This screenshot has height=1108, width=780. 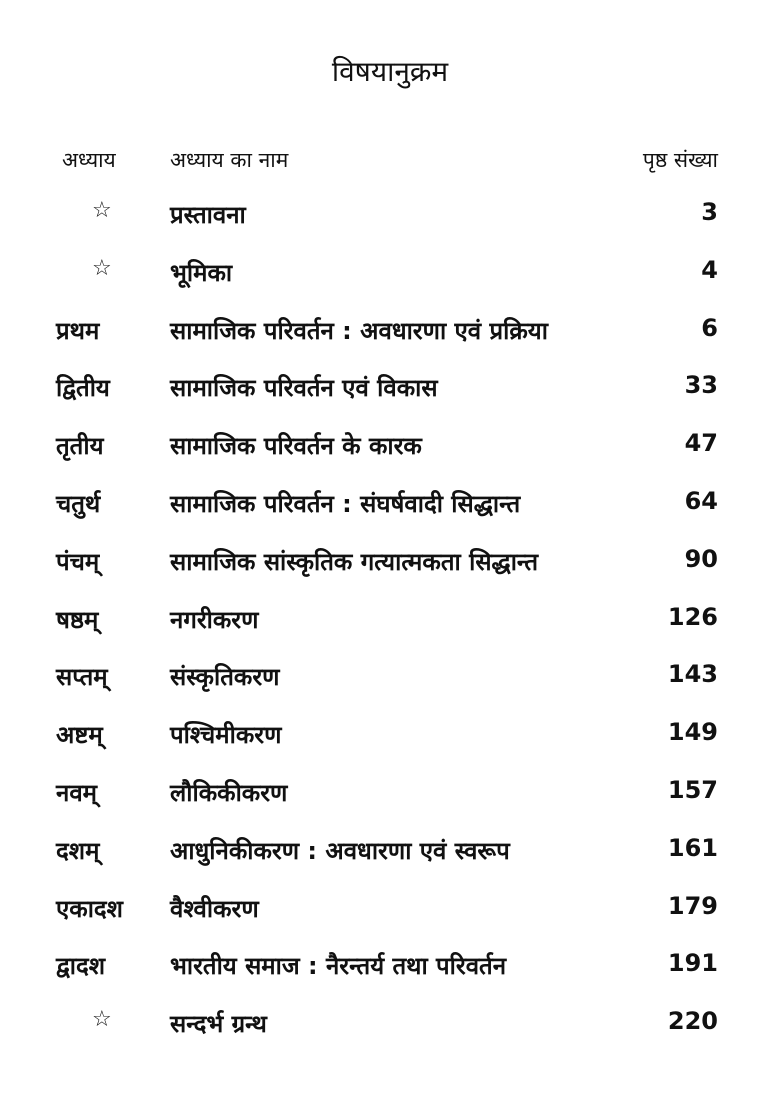 I want to click on header-name: अध्याय का नाम, so click(x=229, y=160).